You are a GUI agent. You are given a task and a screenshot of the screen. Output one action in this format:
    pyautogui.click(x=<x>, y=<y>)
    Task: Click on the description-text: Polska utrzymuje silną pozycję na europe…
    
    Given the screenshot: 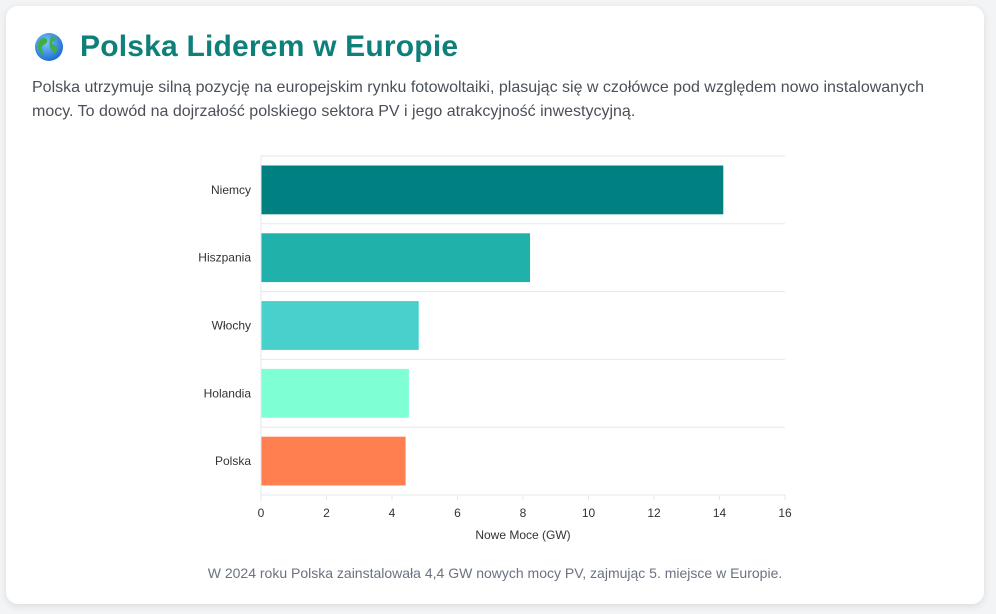 What is the action you would take?
    pyautogui.click(x=478, y=99)
    